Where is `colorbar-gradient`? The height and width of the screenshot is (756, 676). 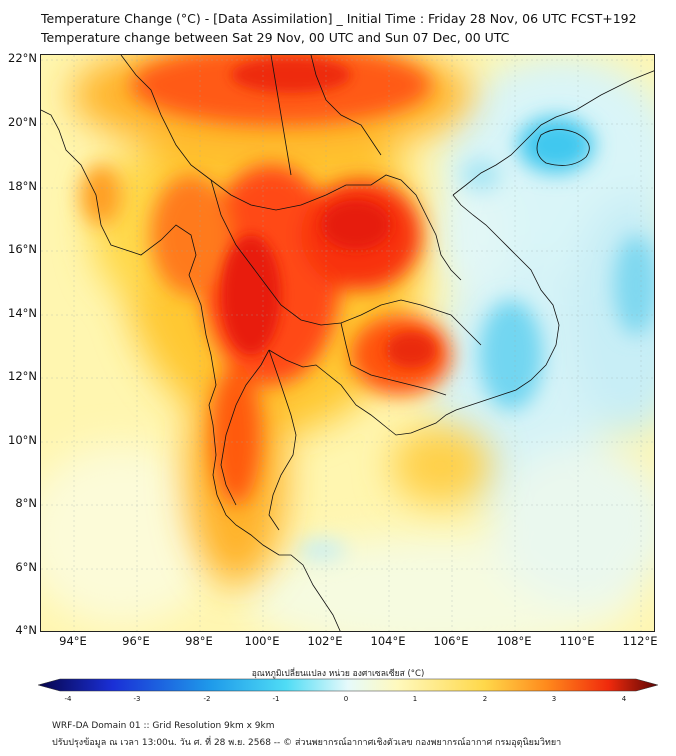
colorbar-gradient is located at coordinates (348, 685).